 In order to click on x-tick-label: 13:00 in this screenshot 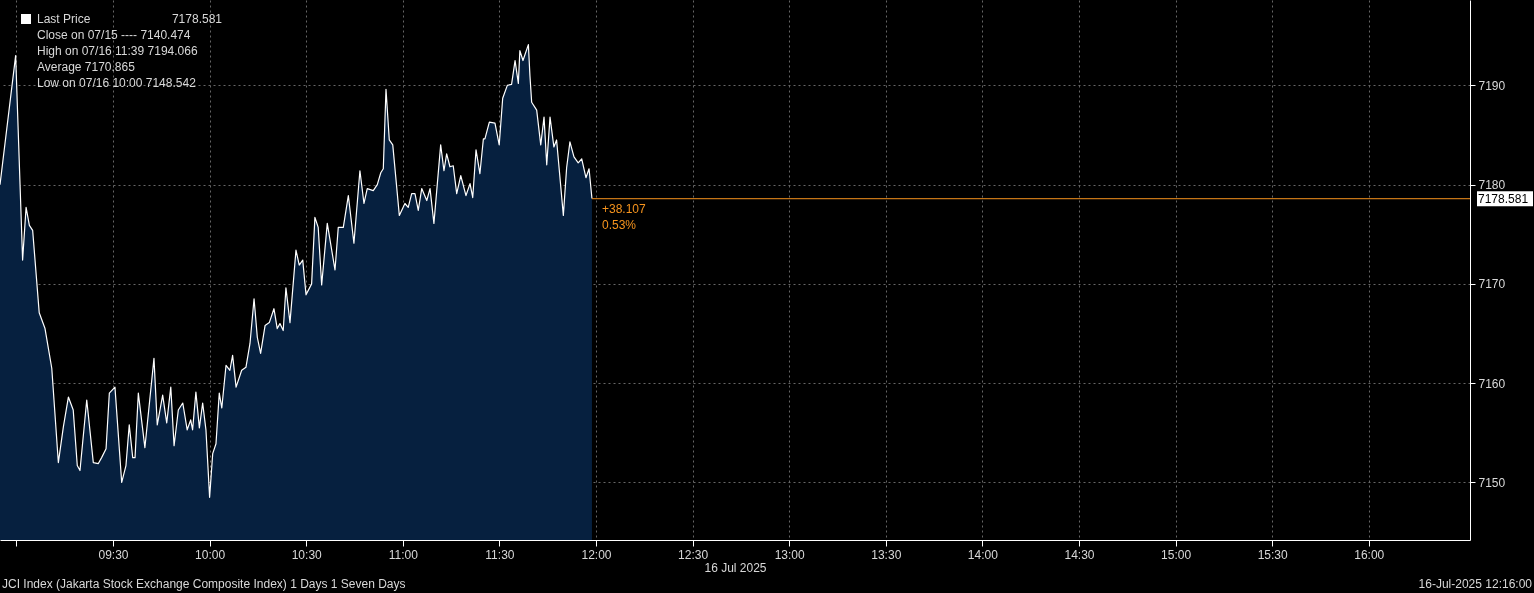, I will do `click(790, 554)`.